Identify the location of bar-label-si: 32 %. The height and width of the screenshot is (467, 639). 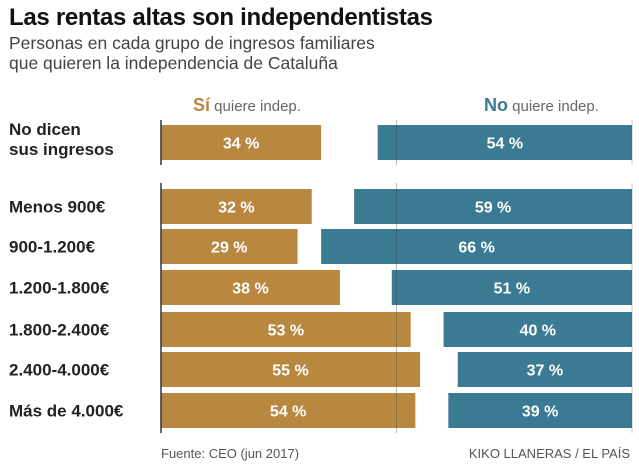
(236, 208).